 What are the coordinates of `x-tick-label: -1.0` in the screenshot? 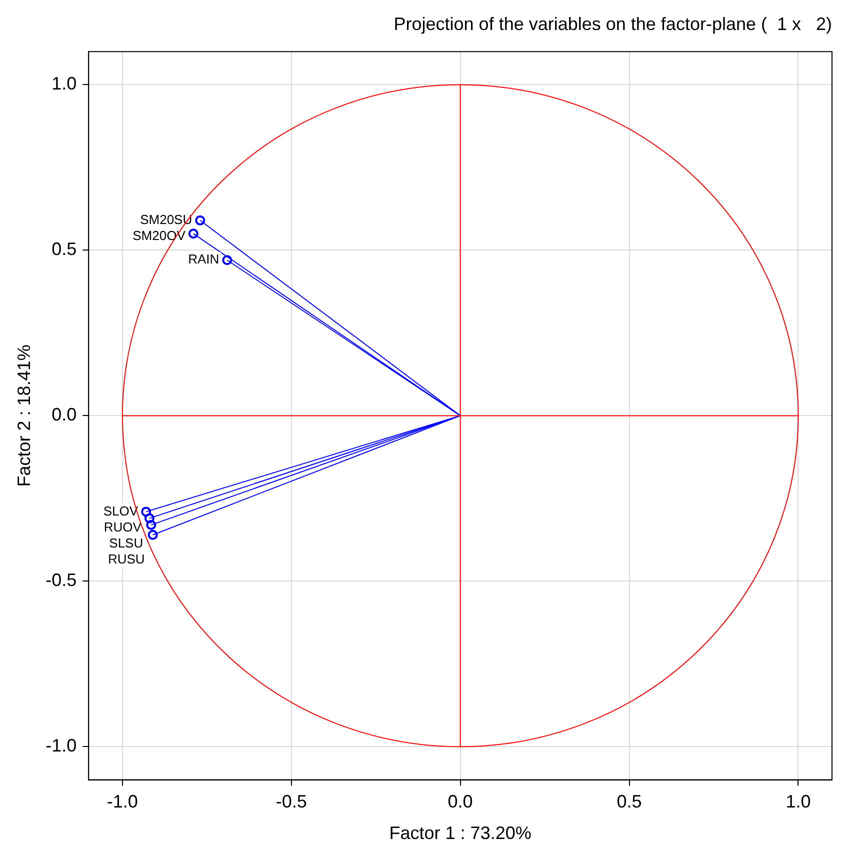 It's located at (122, 802).